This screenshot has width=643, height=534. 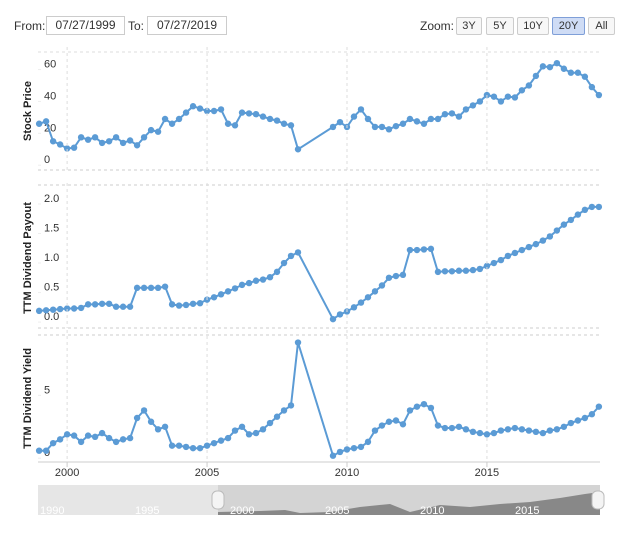 I want to click on navigator-label: 2005, so click(x=337, y=511).